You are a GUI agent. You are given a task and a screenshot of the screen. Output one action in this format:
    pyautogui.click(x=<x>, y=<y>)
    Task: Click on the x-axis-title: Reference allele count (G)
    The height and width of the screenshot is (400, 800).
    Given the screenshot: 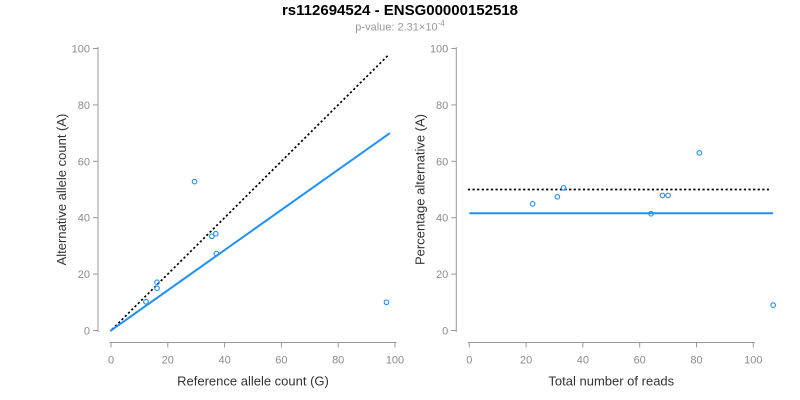 What is the action you would take?
    pyautogui.click(x=253, y=381)
    